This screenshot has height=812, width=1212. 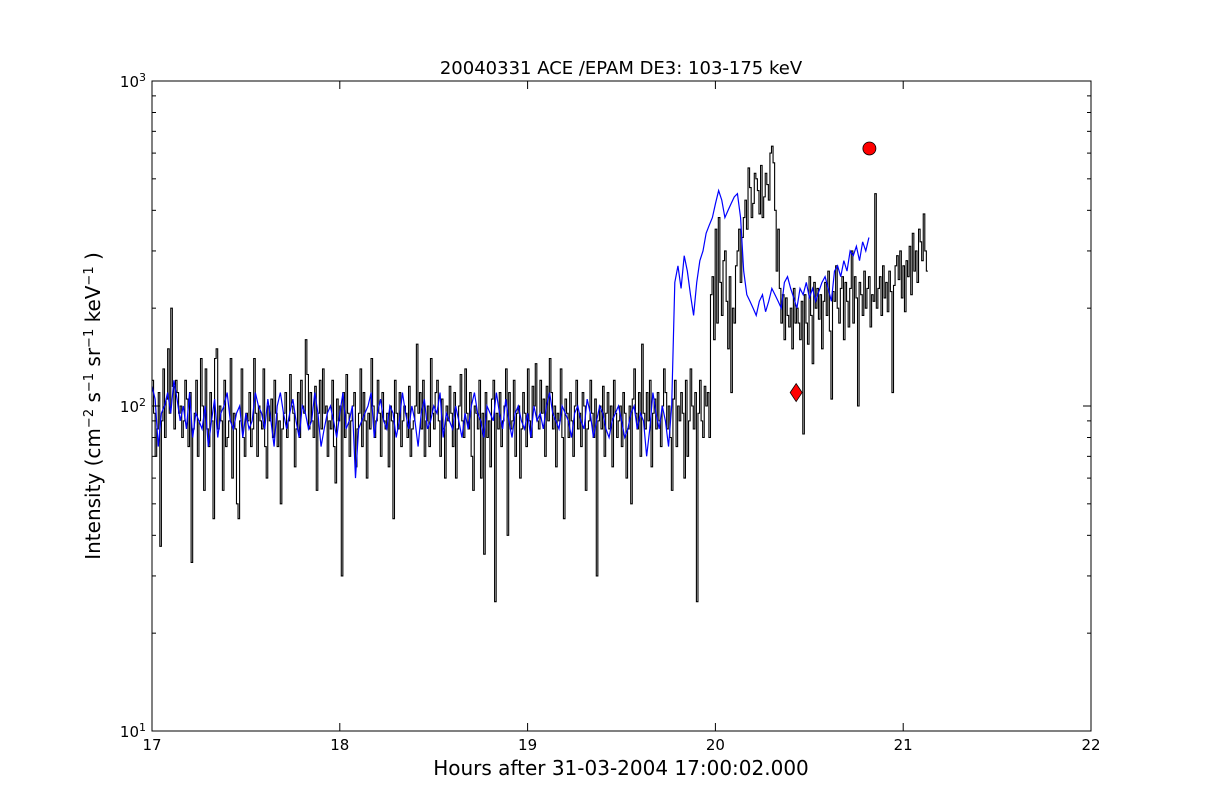 I want to click on x-tick-label: 22, so click(x=1090, y=745).